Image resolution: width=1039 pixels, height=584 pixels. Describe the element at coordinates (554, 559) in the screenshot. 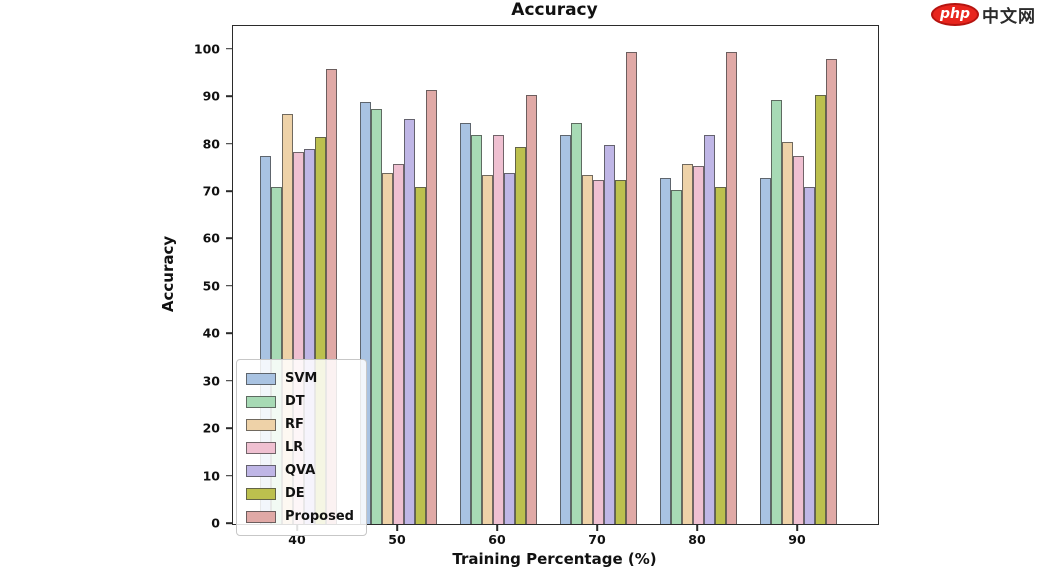

I see `x-axis-label: Training Percentage (%)` at that location.